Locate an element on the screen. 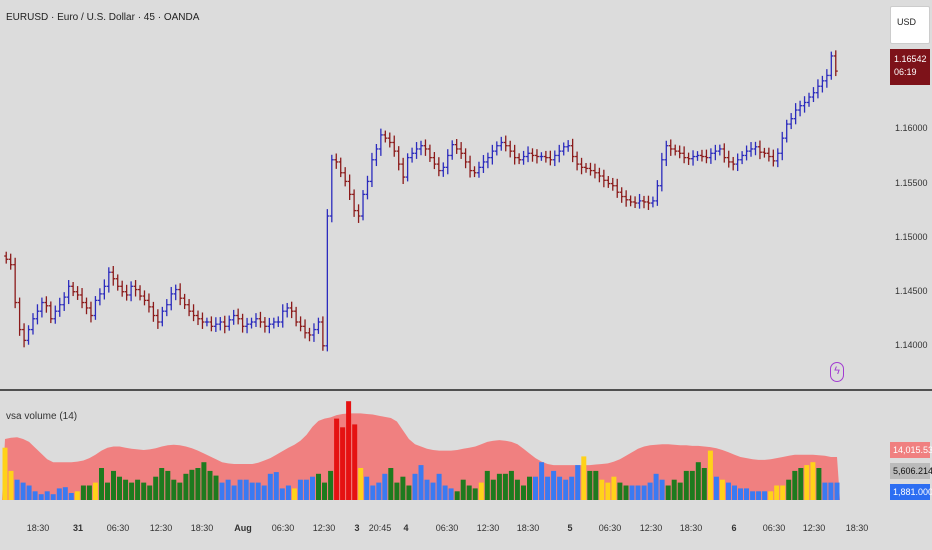 The height and width of the screenshot is (550, 932). time-axis-tick: 4 is located at coordinates (406, 528).